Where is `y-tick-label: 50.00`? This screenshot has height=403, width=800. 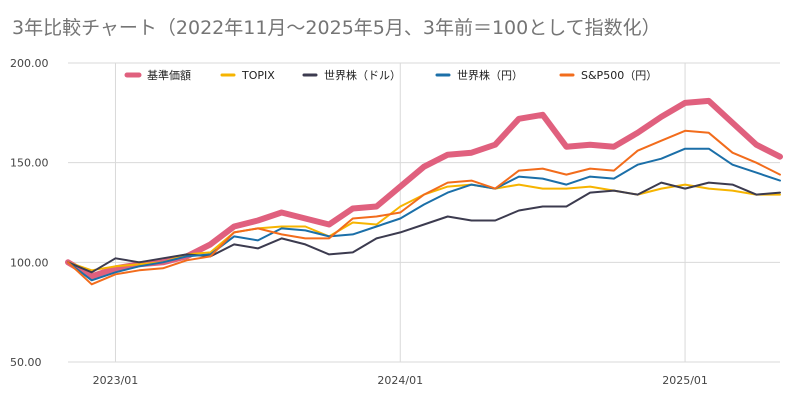
y-tick-label: 50.00 is located at coordinates (26, 362).